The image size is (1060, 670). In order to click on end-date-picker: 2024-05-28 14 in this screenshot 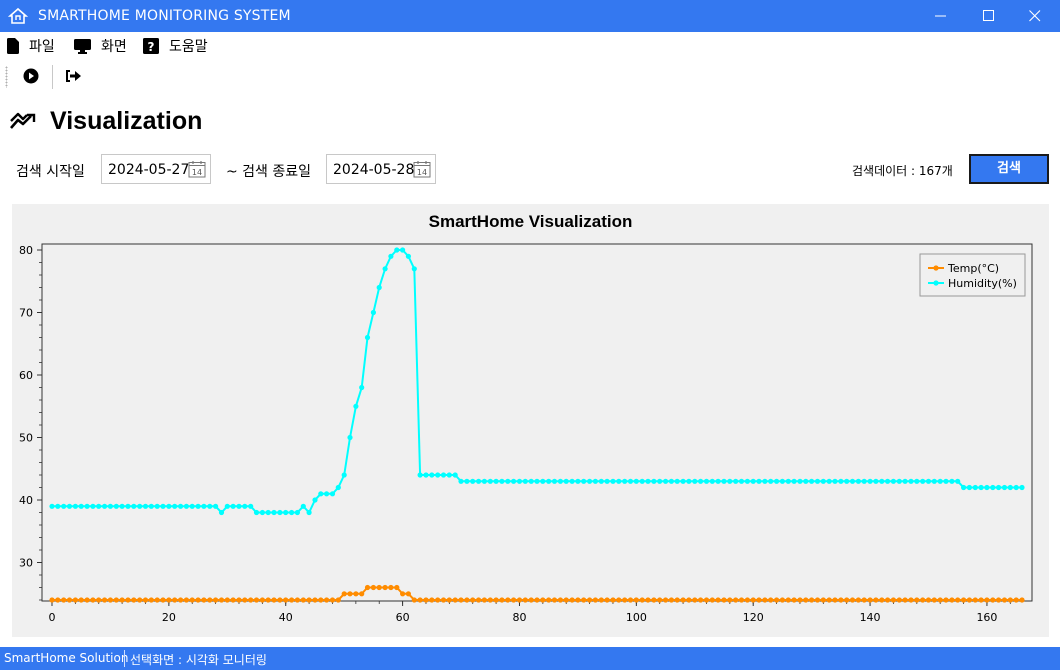, I will do `click(381, 169)`.